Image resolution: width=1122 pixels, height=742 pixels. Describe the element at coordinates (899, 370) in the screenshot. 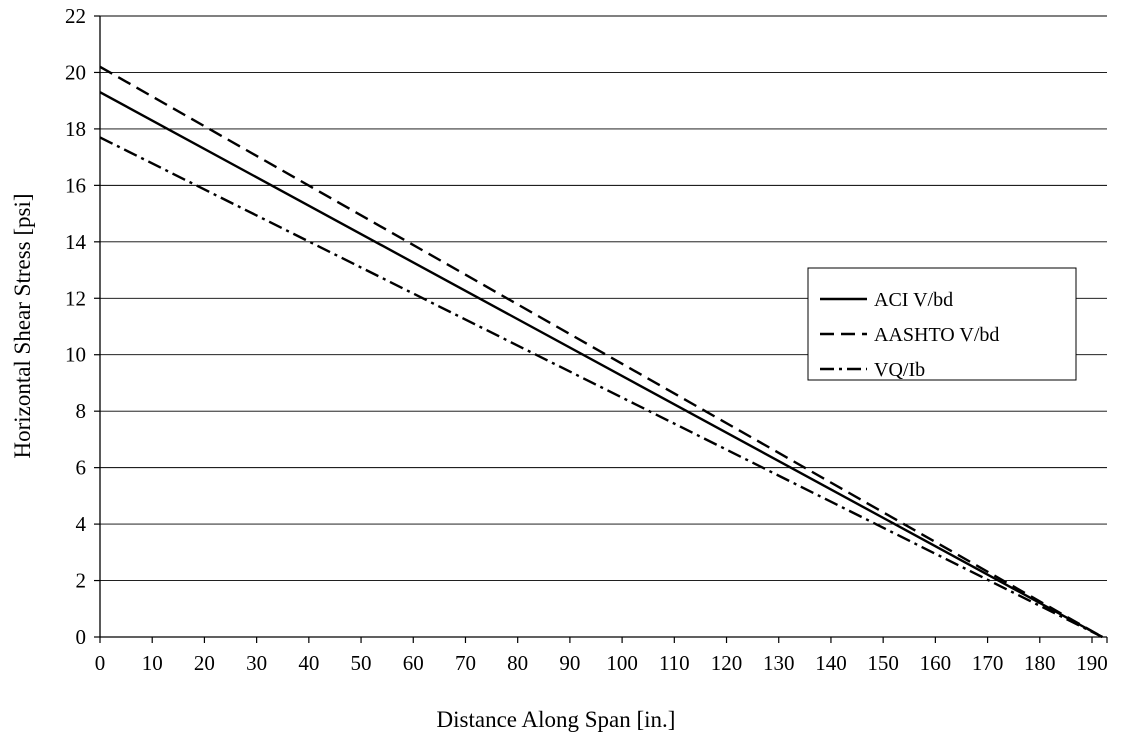

I see `legend-label: VQ/Ib` at that location.